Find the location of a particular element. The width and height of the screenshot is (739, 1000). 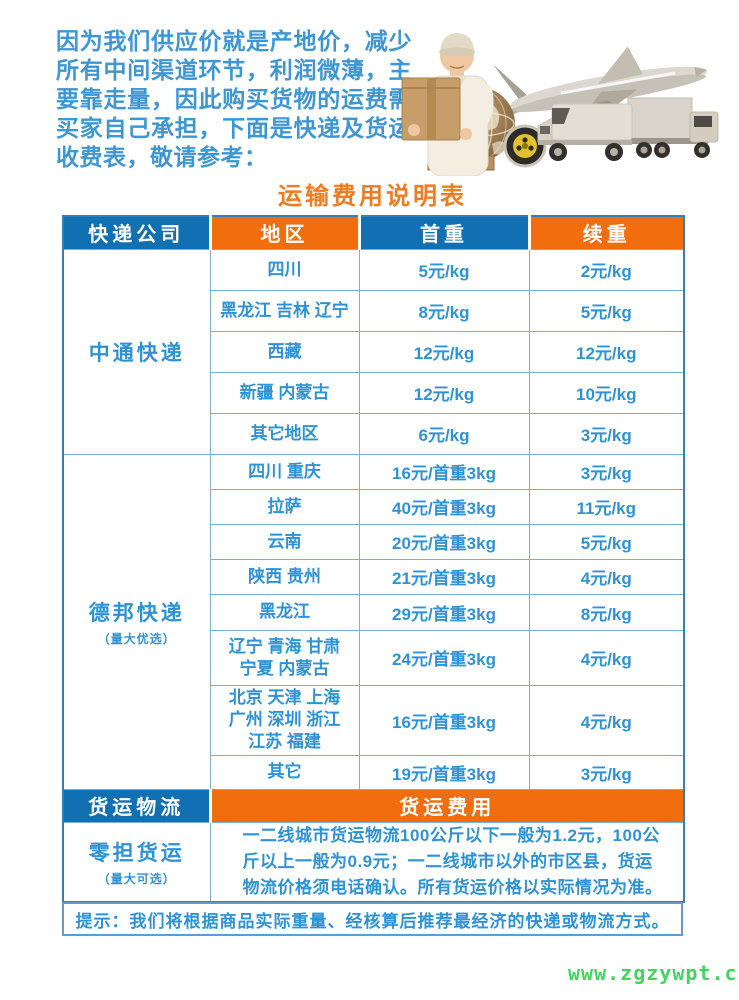

table-row: 云南 20元/首重3kg 5元/kg is located at coordinates (374, 541).